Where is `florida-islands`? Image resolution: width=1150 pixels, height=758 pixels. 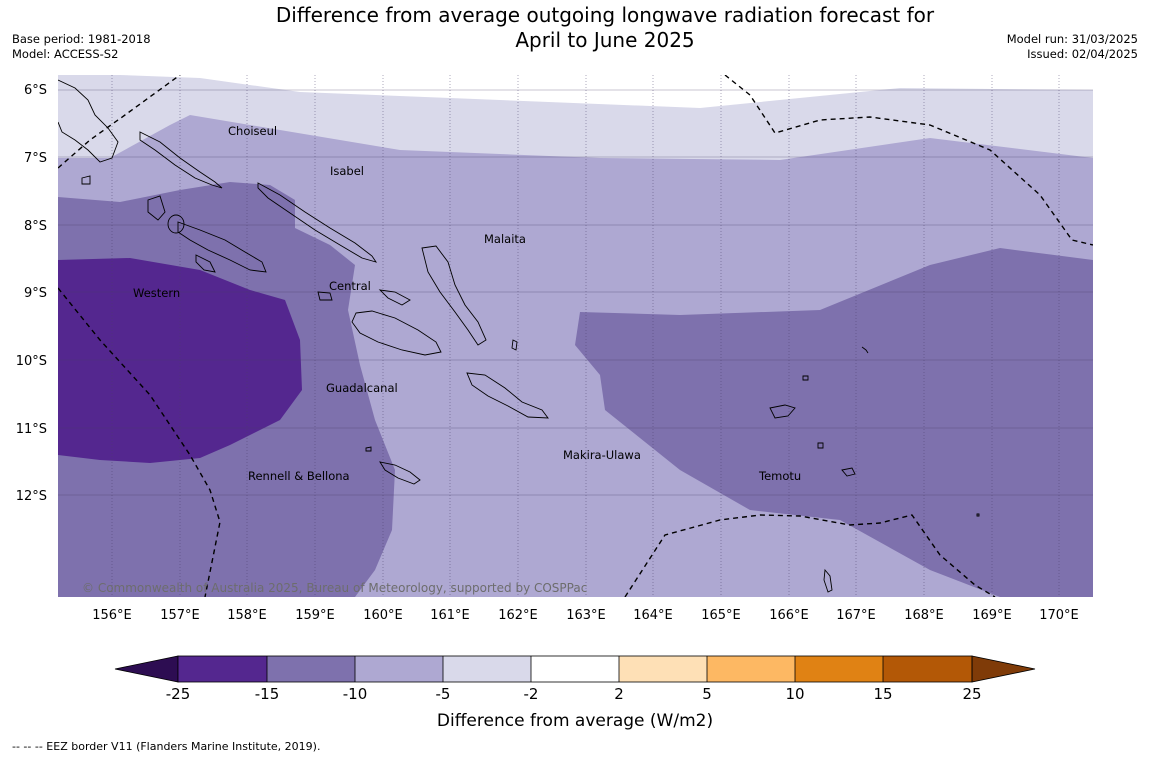 florida-islands is located at coordinates (394, 297).